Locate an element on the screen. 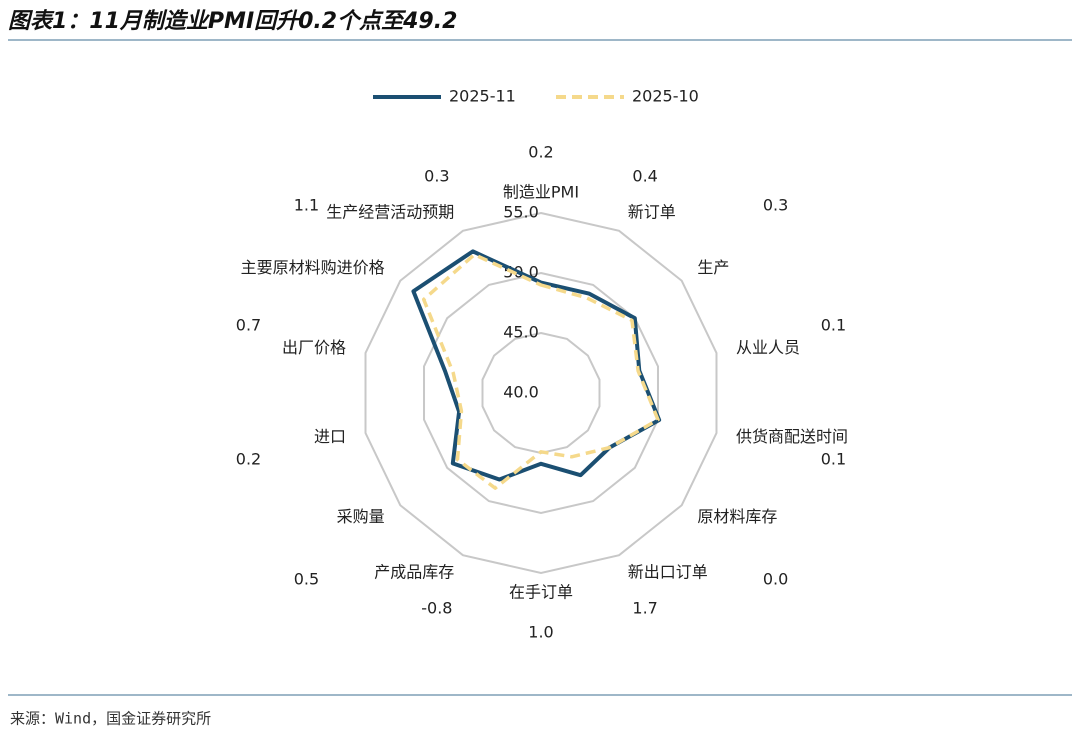 Image resolution: width=1080 pixels, height=735 pixels. category-label: 新订单 is located at coordinates (652, 211).